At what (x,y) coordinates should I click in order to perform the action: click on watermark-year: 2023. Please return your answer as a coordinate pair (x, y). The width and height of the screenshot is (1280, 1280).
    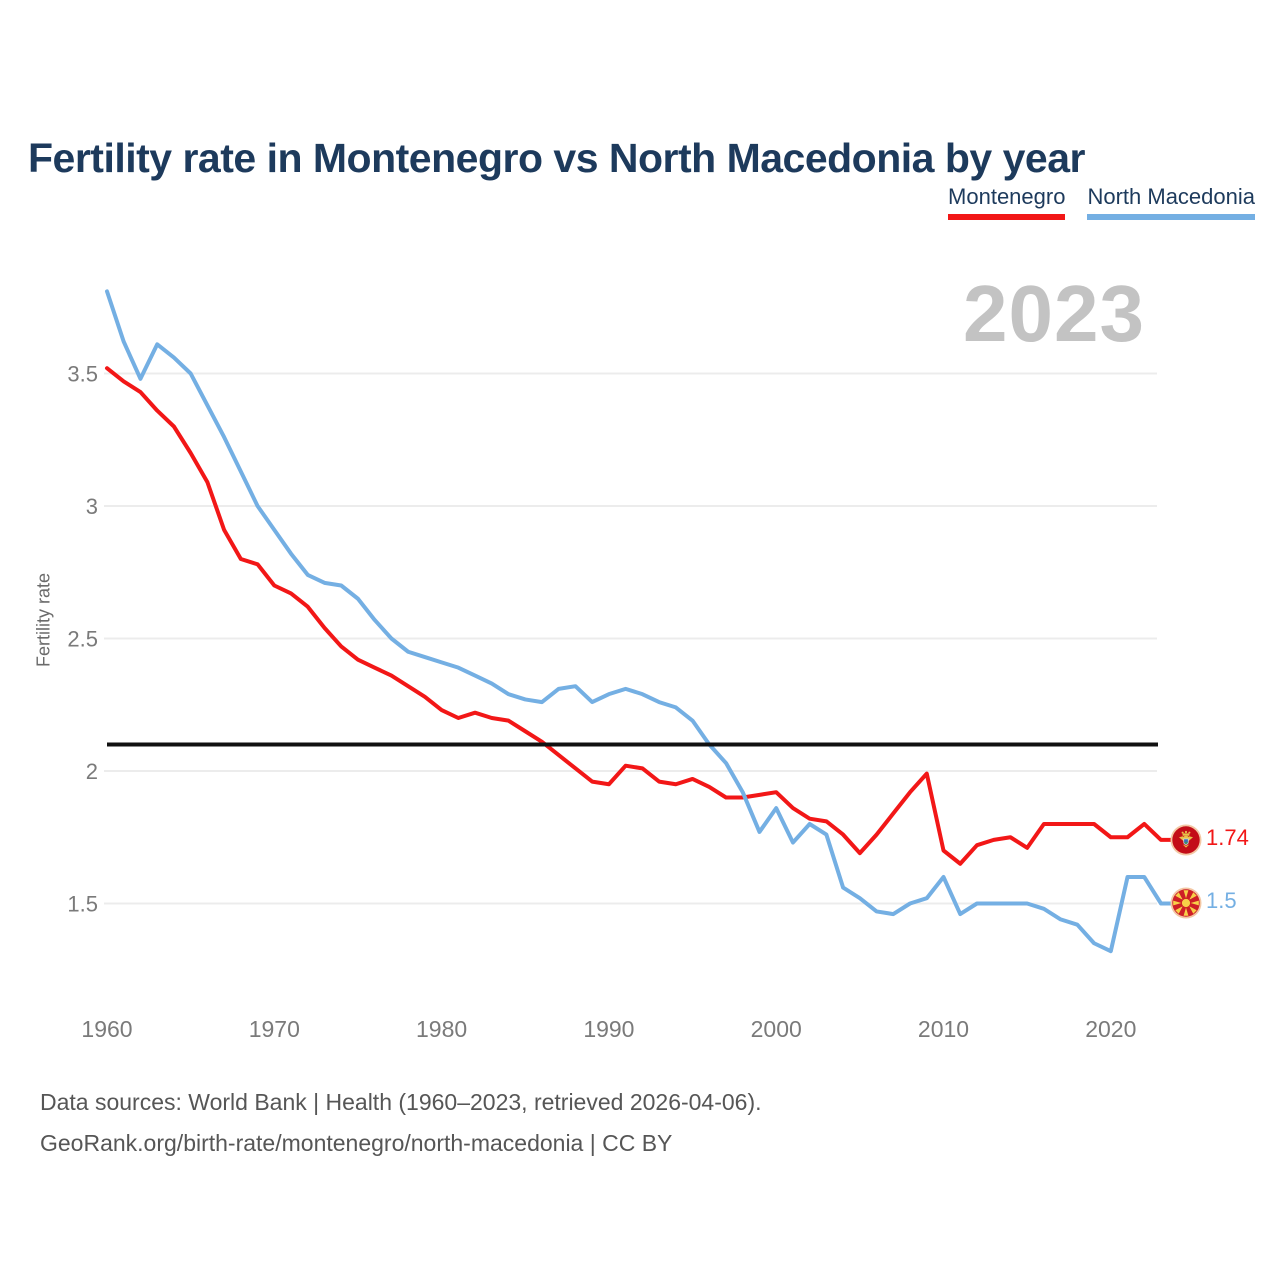
    Looking at the image, I should click on (1054, 313).